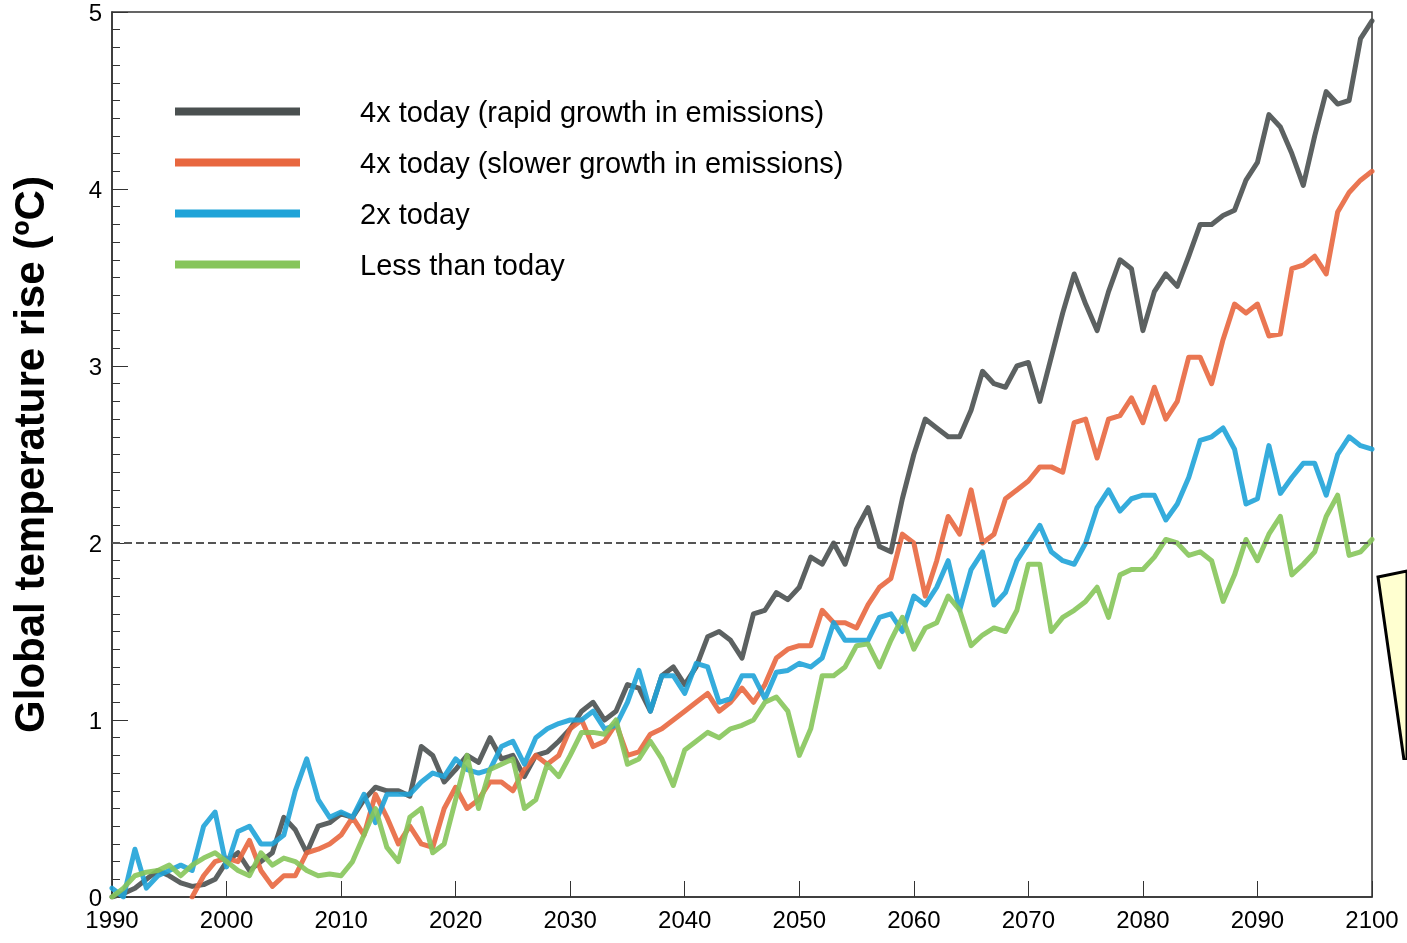 The height and width of the screenshot is (943, 1407). I want to click on x-tick-label: 2030, so click(570, 919).